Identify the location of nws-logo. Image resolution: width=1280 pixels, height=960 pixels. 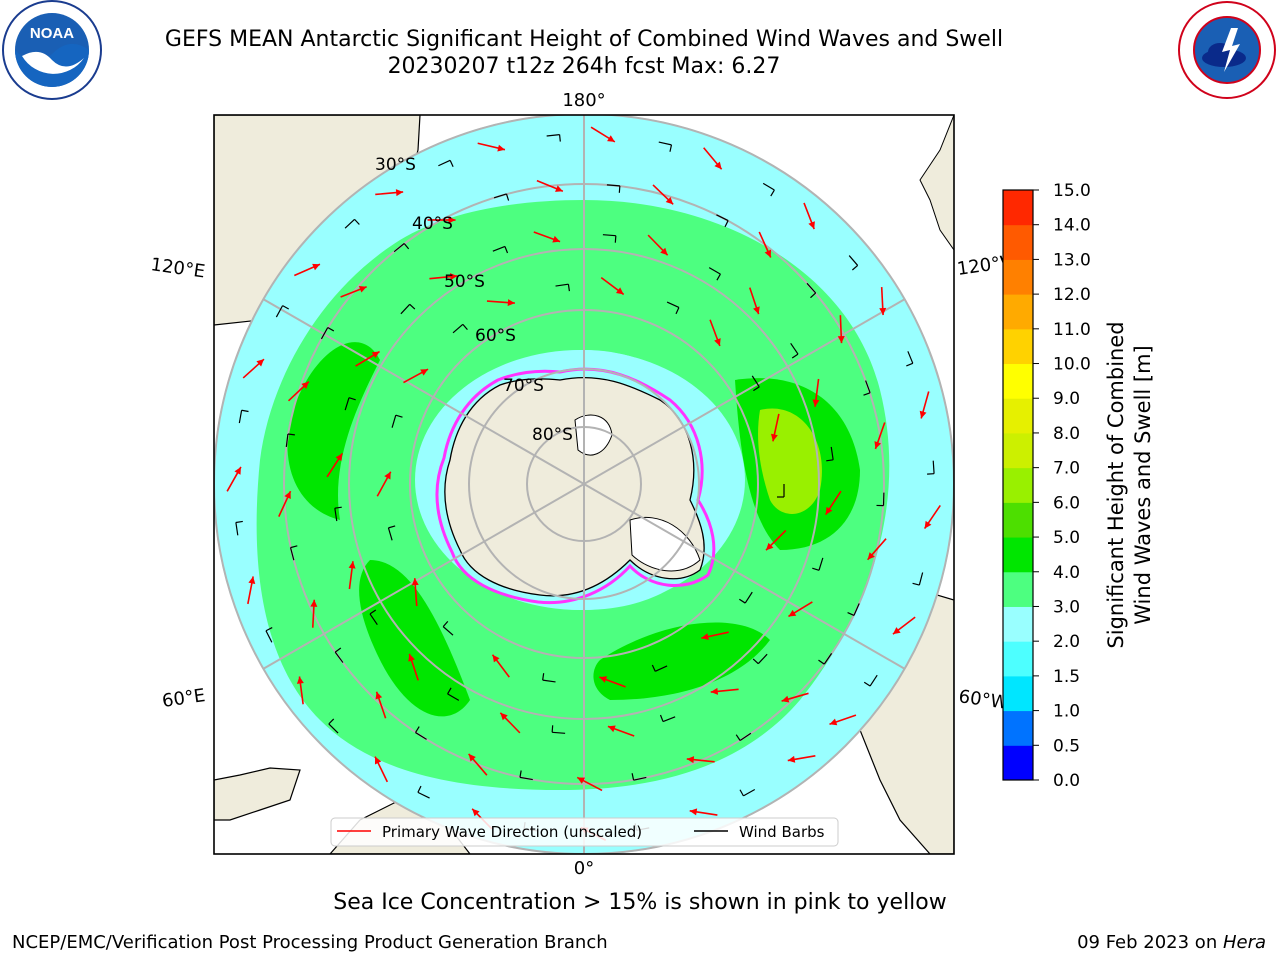
(1227, 50).